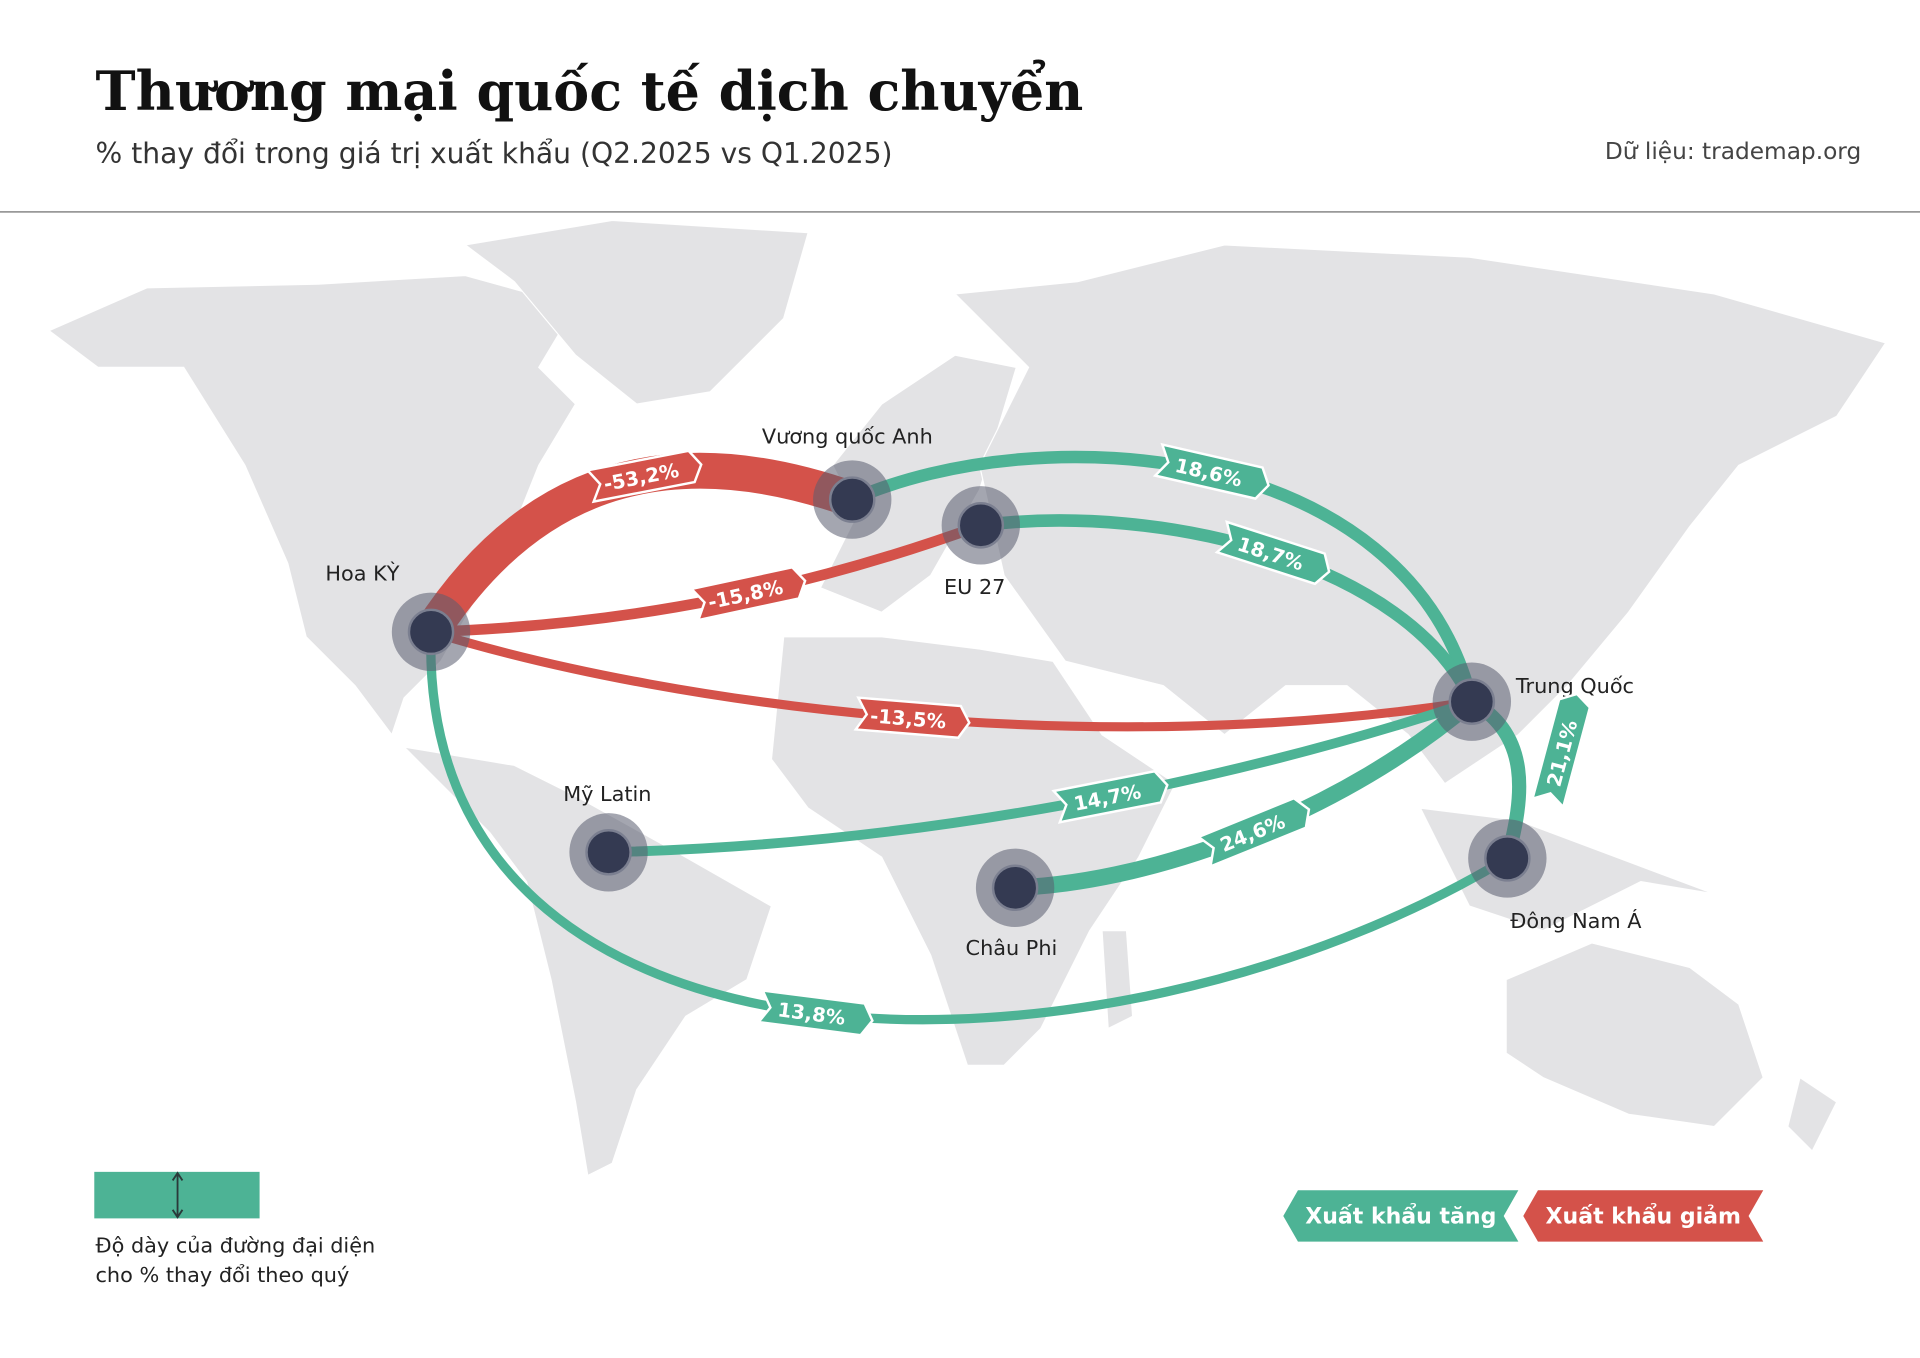 The image size is (1920, 1358). I want to click on flow-tag: -13,5%, so click(912, 718).